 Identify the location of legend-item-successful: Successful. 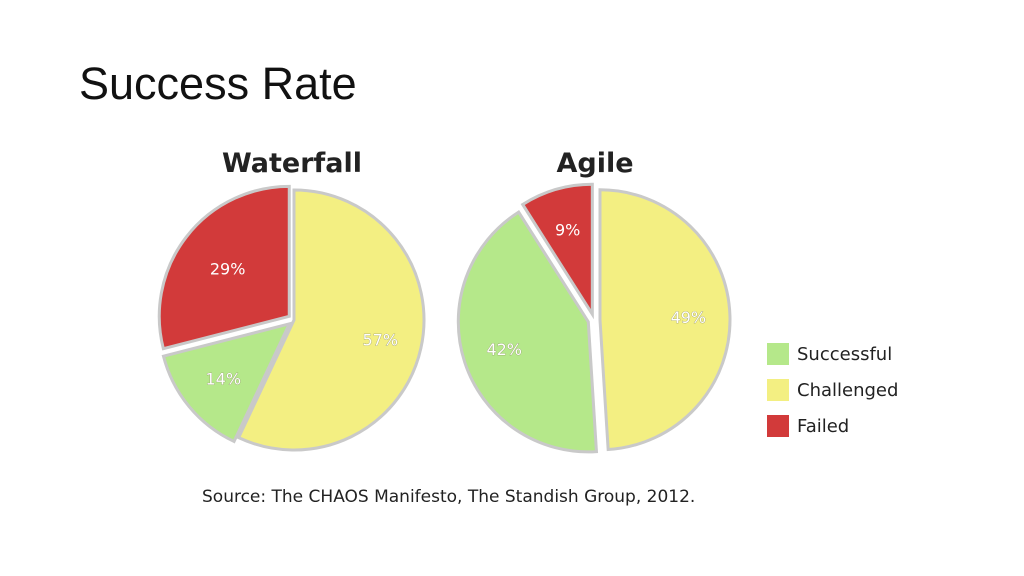
(832, 354).